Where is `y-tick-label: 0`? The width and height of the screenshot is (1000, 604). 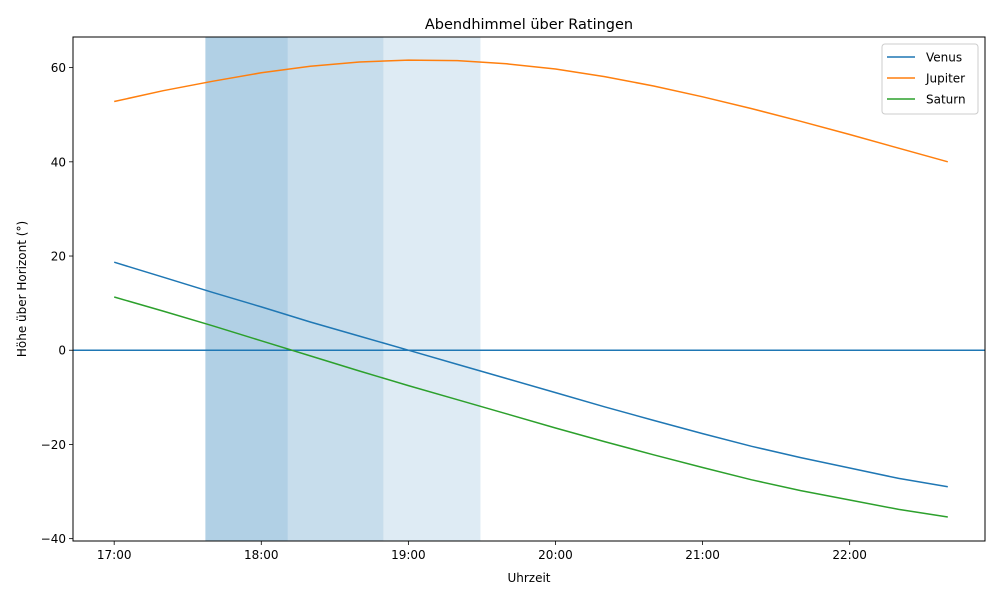 y-tick-label: 0 is located at coordinates (62, 351).